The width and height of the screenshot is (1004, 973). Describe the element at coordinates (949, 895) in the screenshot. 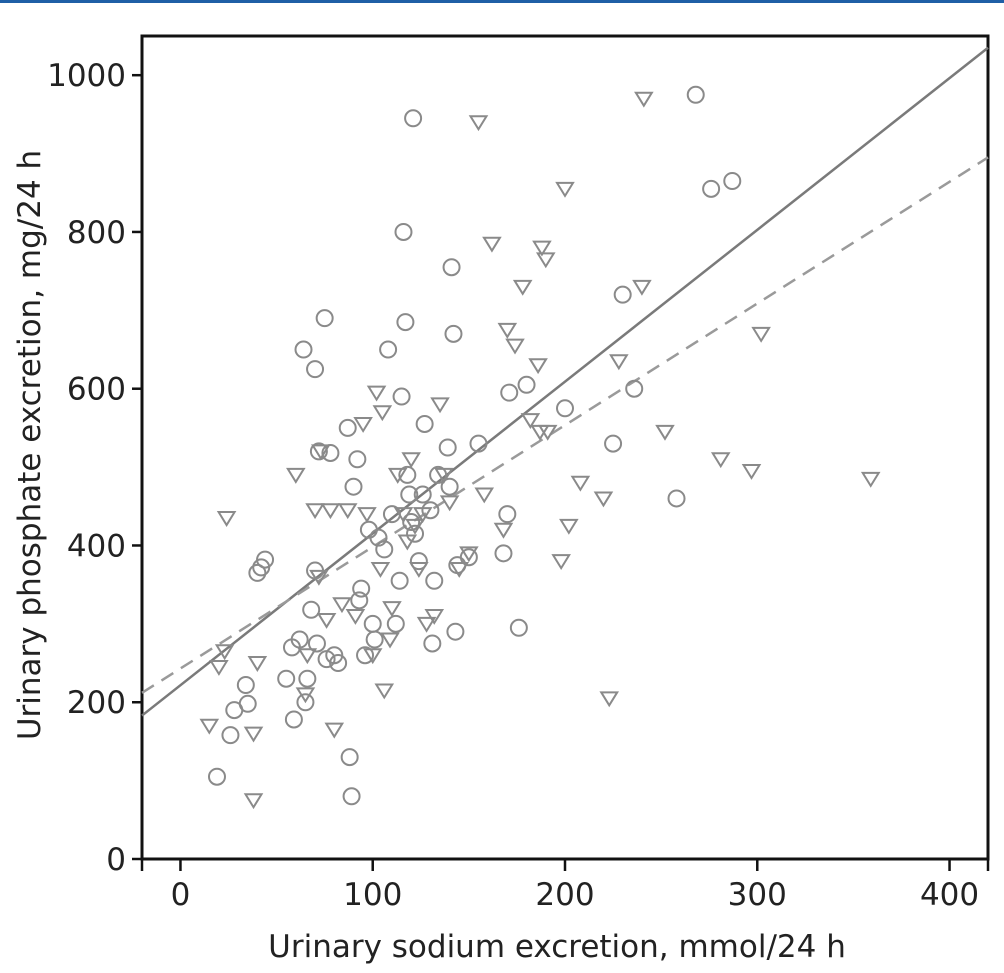

I see `x-tick-label: 400` at that location.